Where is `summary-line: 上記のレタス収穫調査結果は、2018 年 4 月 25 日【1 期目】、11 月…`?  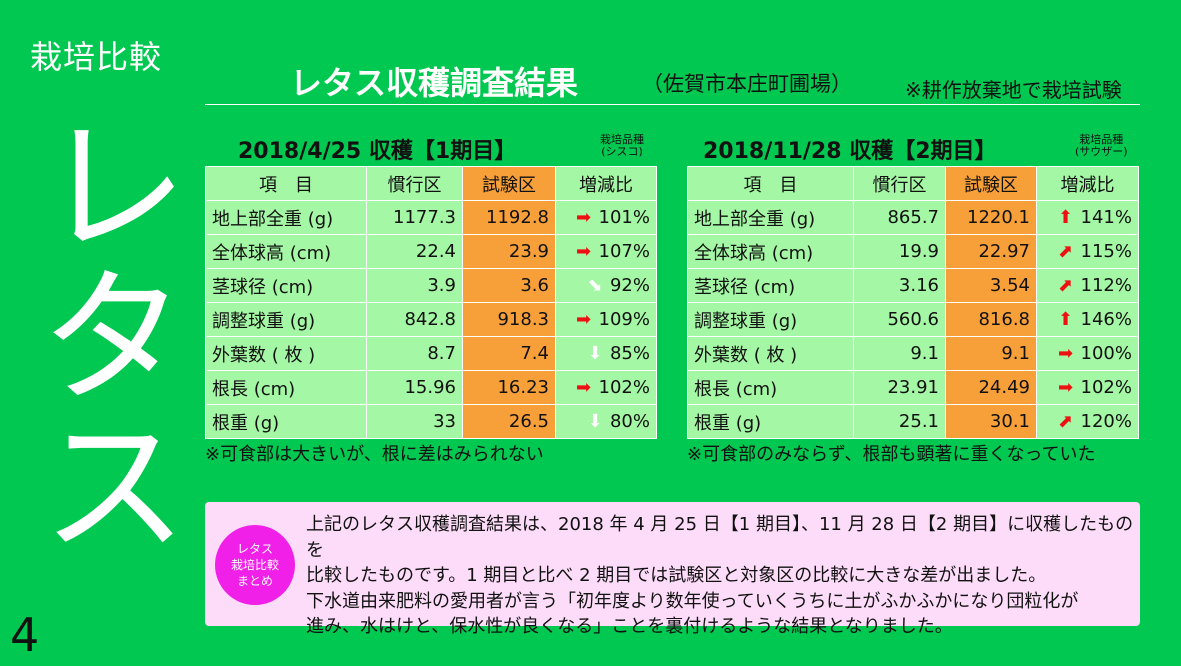 summary-line: 上記のレタス収穫調査結果は、2018 年 4 月 25 日【1 期目】、11 月… is located at coordinates (720, 537).